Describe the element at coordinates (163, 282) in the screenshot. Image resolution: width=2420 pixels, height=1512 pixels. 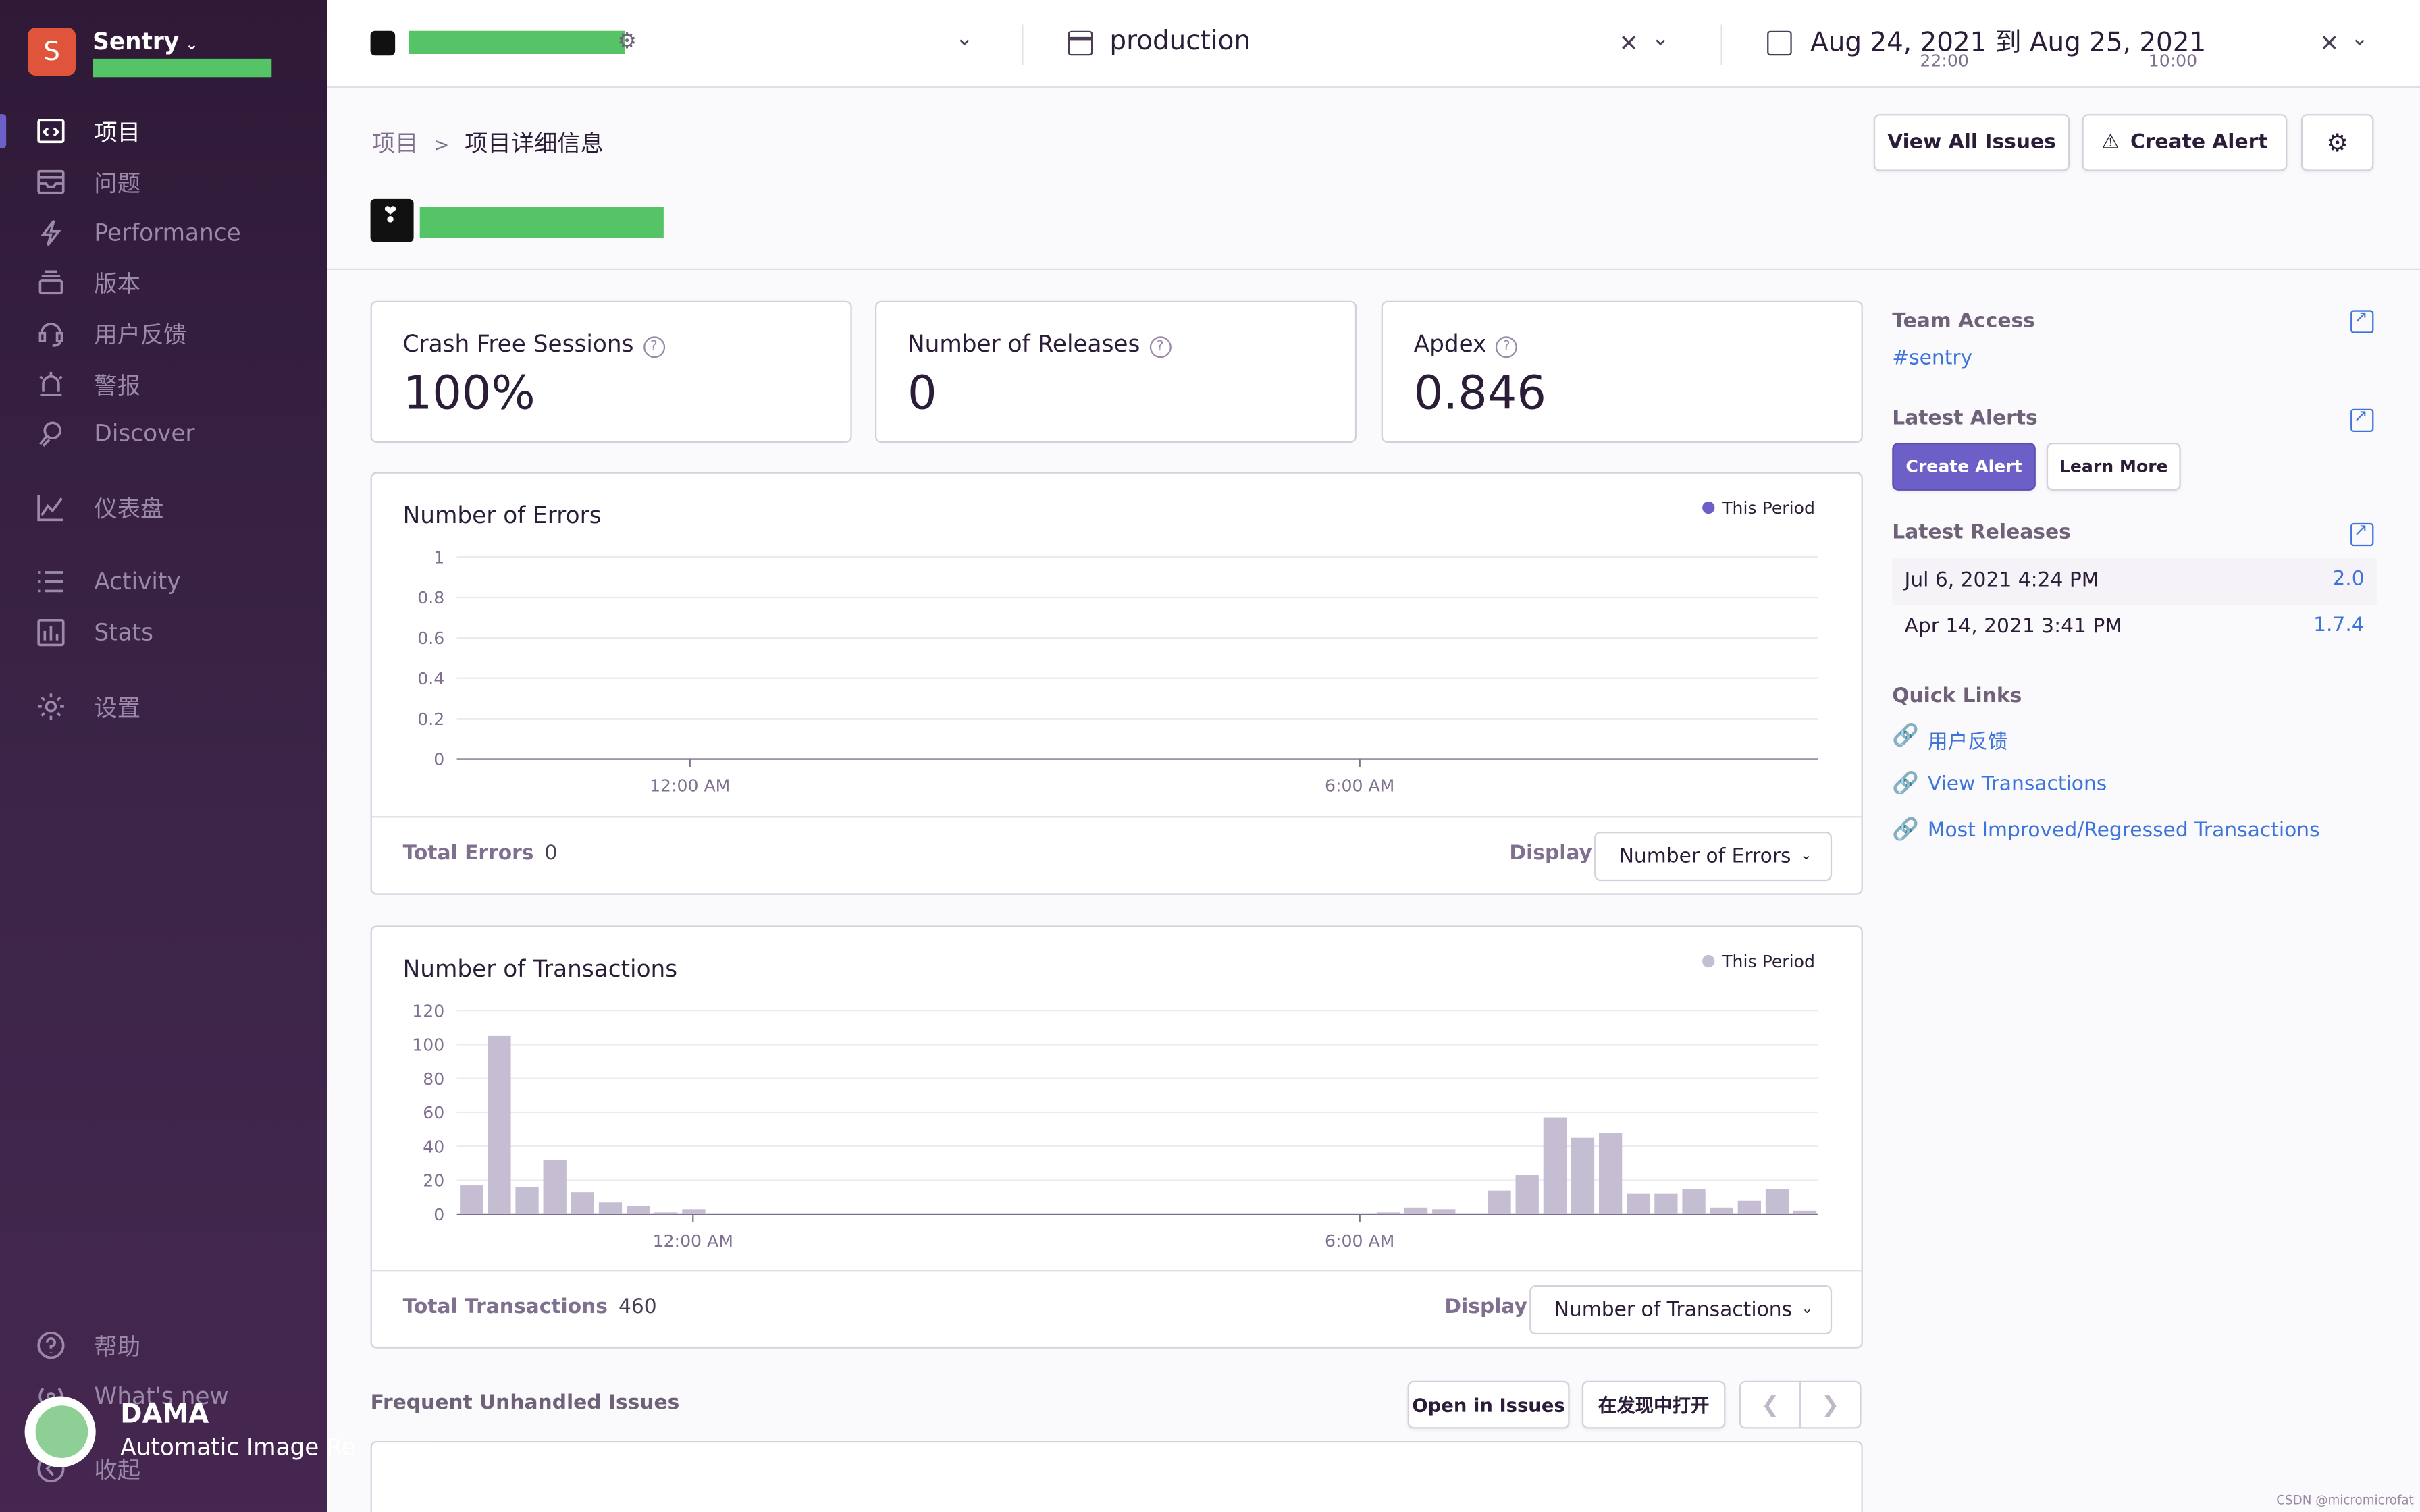
I see `sidebar-item-releases: 版本` at that location.